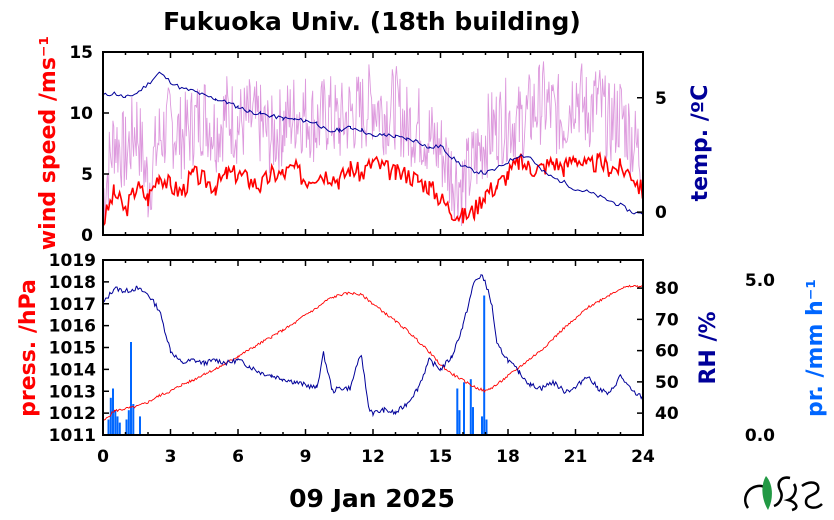  What do you see at coordinates (667, 414) in the screenshot?
I see `y-tick-label: 40` at bounding box center [667, 414].